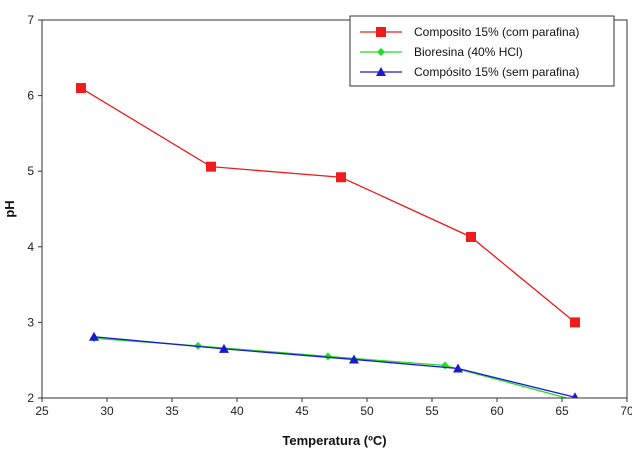 The width and height of the screenshot is (632, 449). Describe the element at coordinates (30, 247) in the screenshot. I see `y-tick-label: 4` at that location.